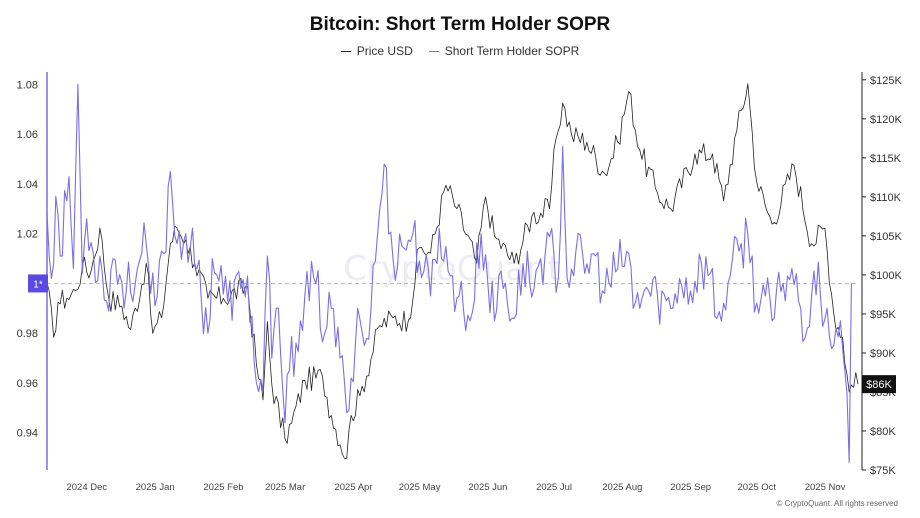  What do you see at coordinates (883, 432) in the screenshot?
I see `right-tick-label: $80K` at bounding box center [883, 432].